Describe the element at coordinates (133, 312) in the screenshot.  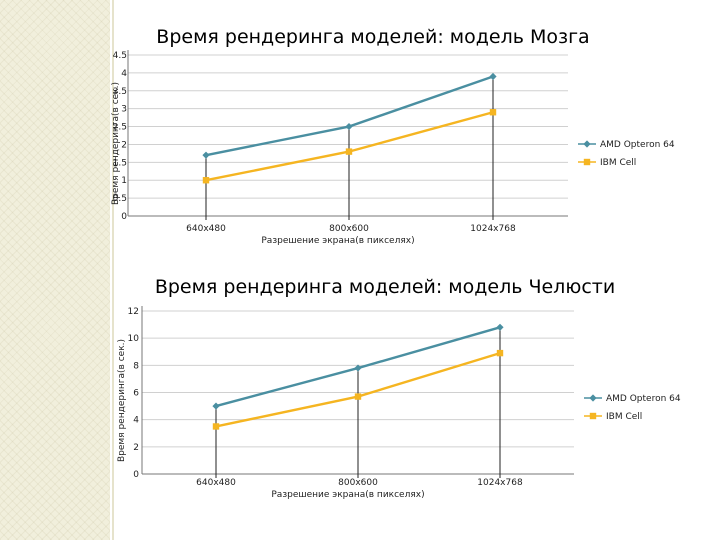
I see `y-tick-label: 12` at that location.